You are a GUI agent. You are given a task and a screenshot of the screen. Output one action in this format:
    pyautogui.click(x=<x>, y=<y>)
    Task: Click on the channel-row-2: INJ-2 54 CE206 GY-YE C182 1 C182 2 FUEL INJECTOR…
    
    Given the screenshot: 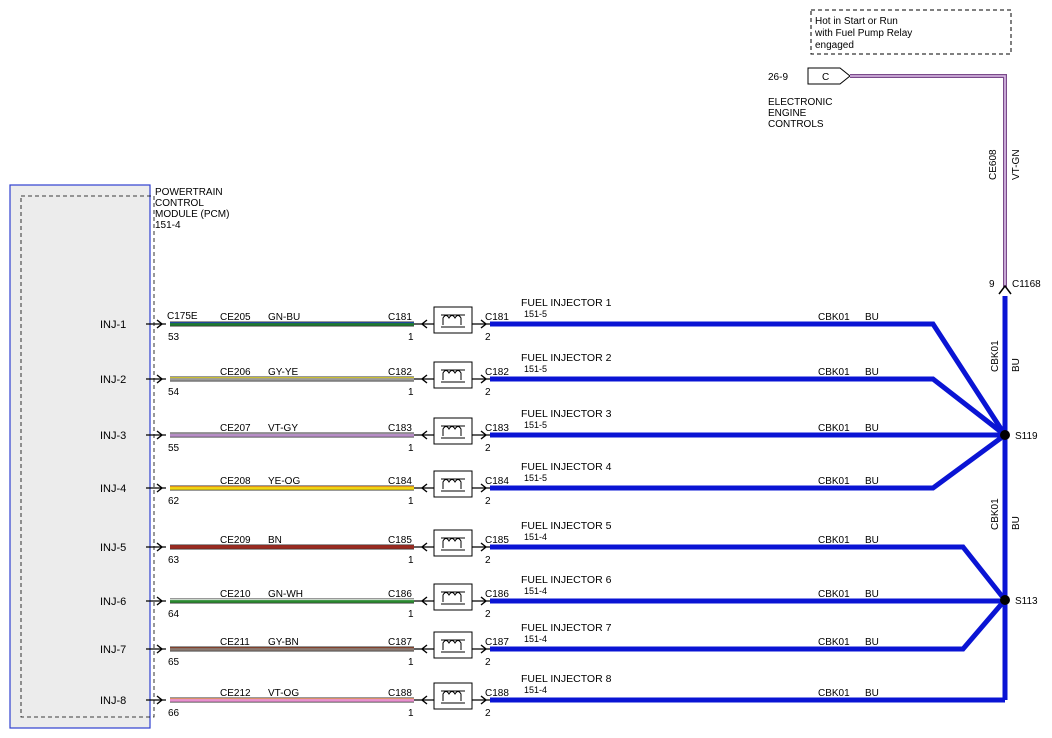 What is the action you would take?
    pyautogui.click(x=553, y=394)
    